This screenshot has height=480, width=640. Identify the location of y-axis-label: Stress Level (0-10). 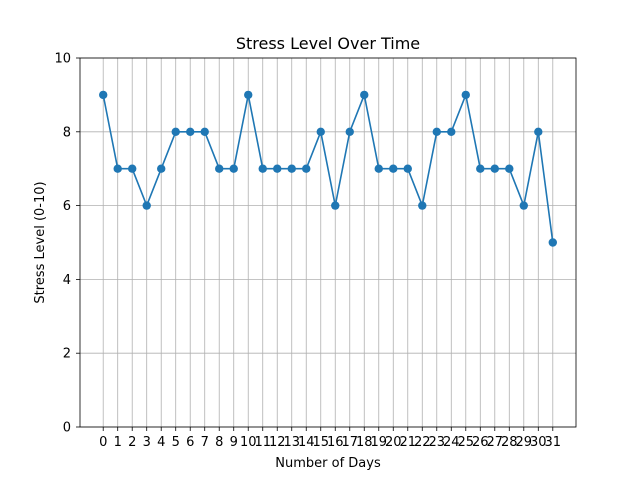
(40, 242).